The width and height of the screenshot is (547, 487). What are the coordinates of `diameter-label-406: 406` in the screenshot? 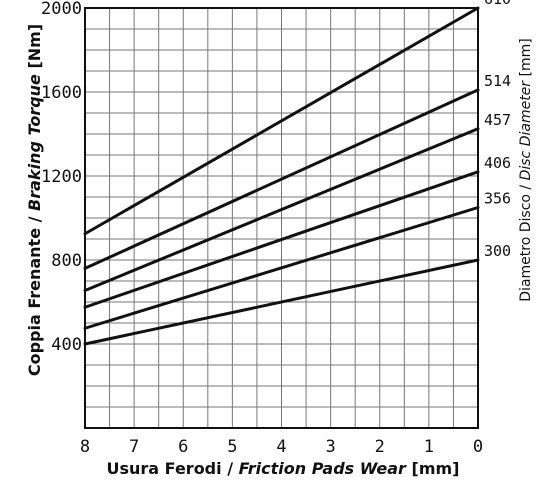 It's located at (497, 163).